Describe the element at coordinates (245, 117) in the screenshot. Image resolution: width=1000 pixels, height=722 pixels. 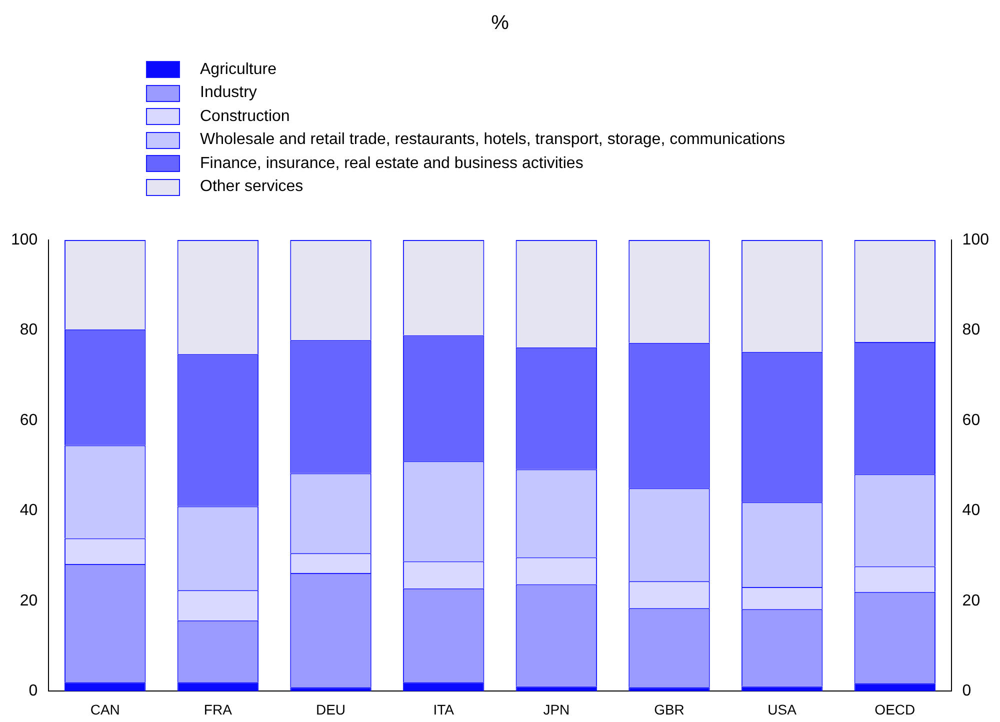
I see `legend-label: Construction` at that location.